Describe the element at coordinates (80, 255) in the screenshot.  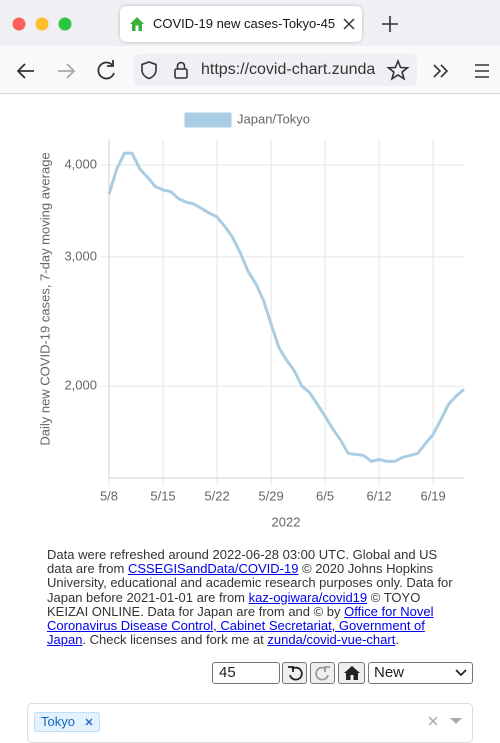
I see `y-tick-label: 3,000` at that location.